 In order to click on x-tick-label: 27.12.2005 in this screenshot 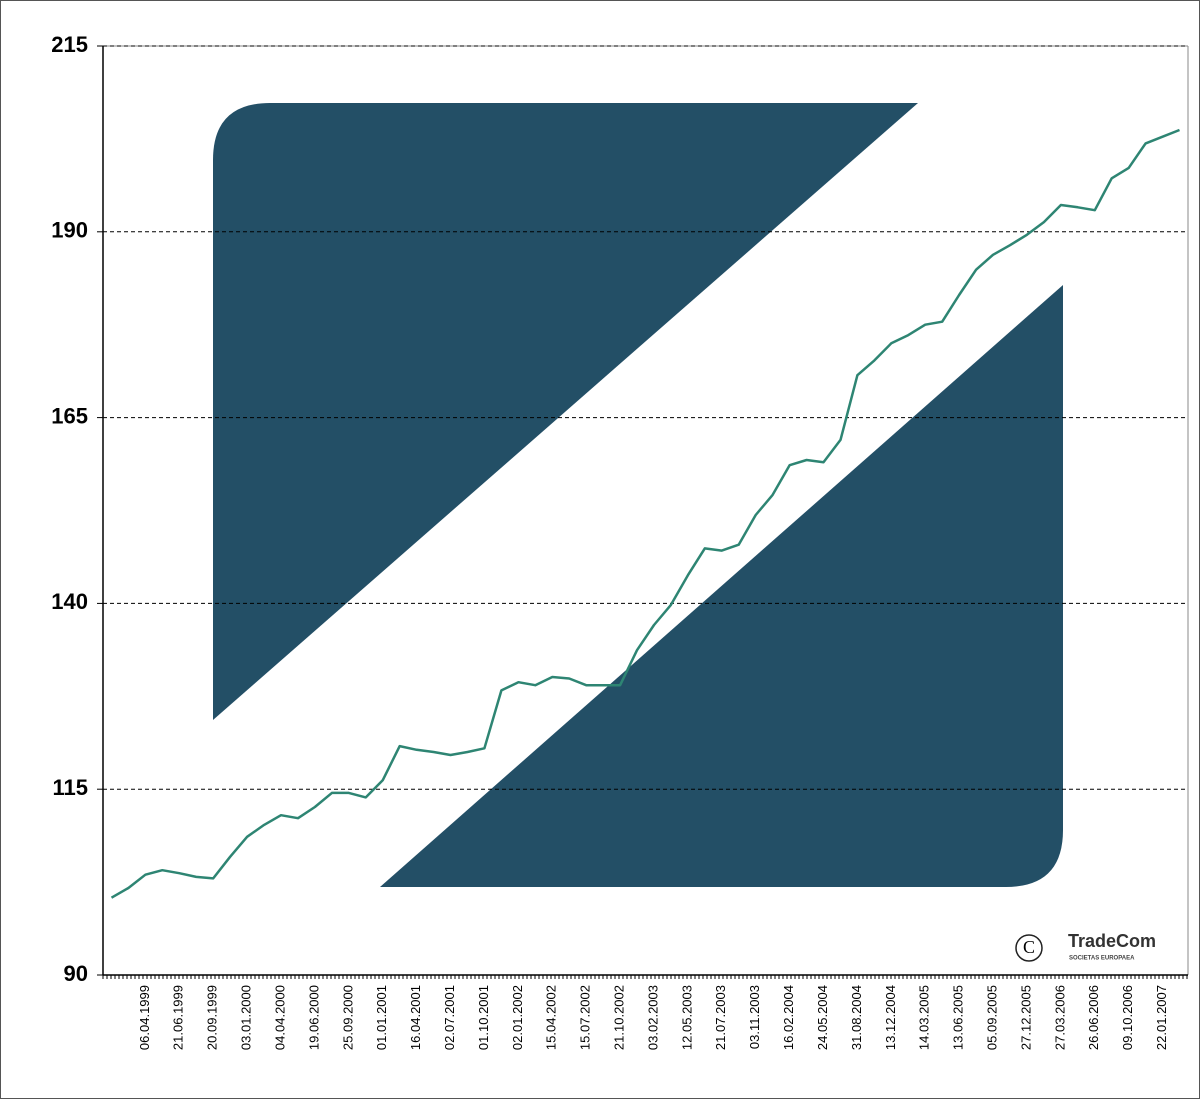, I will do `click(1025, 1017)`.